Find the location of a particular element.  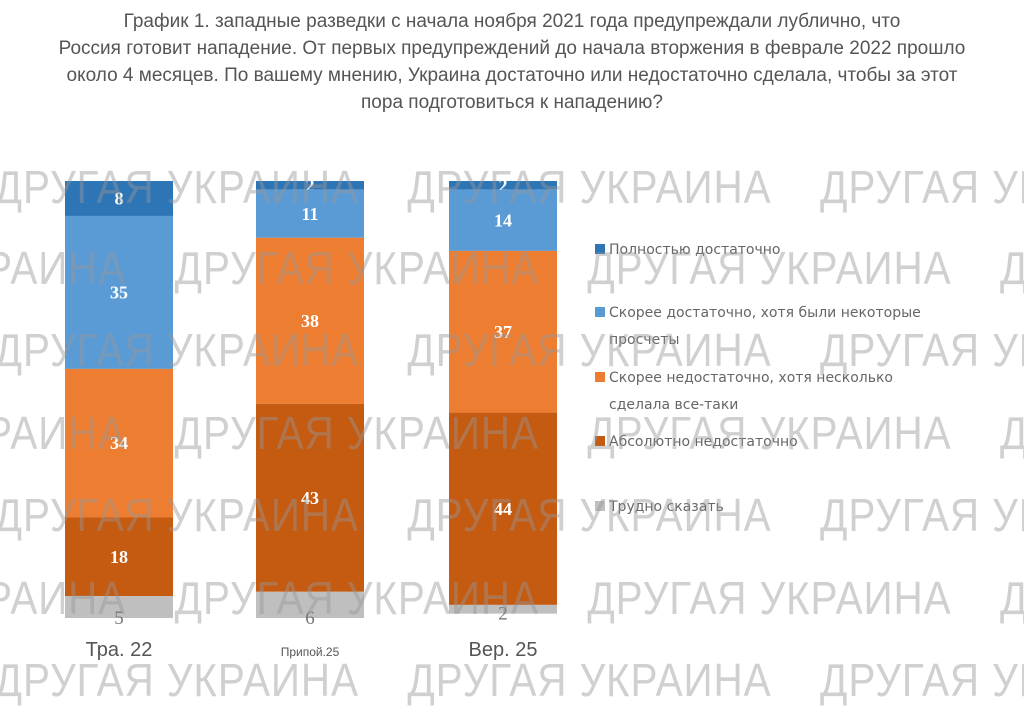

legend-label: просчеты is located at coordinates (644, 340).